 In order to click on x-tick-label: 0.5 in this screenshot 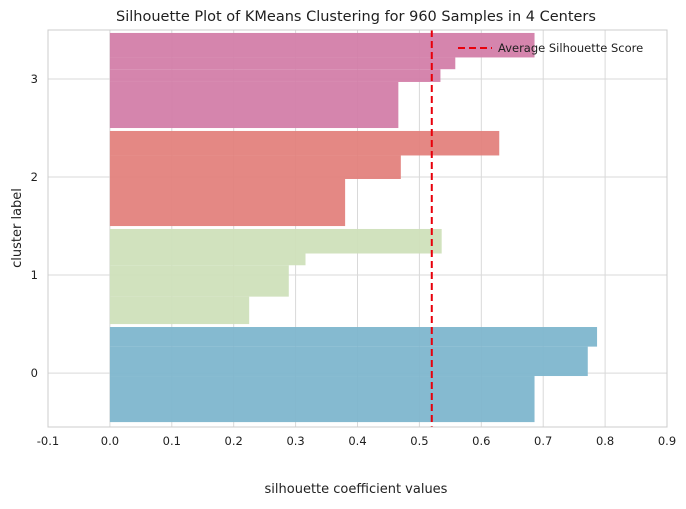, I will do `click(419, 441)`.